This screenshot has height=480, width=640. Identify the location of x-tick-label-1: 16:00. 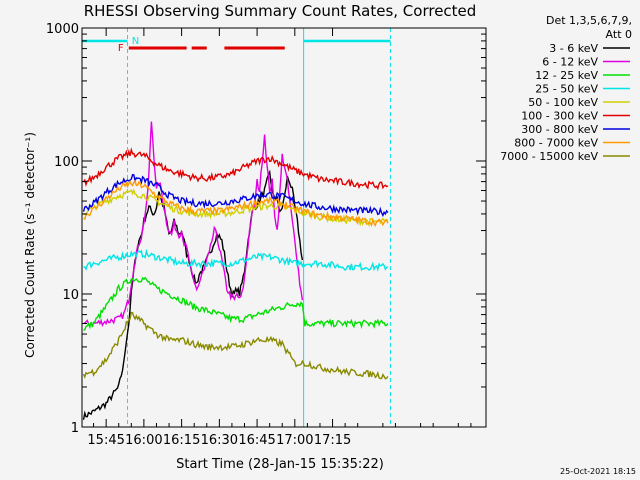
(143, 440).